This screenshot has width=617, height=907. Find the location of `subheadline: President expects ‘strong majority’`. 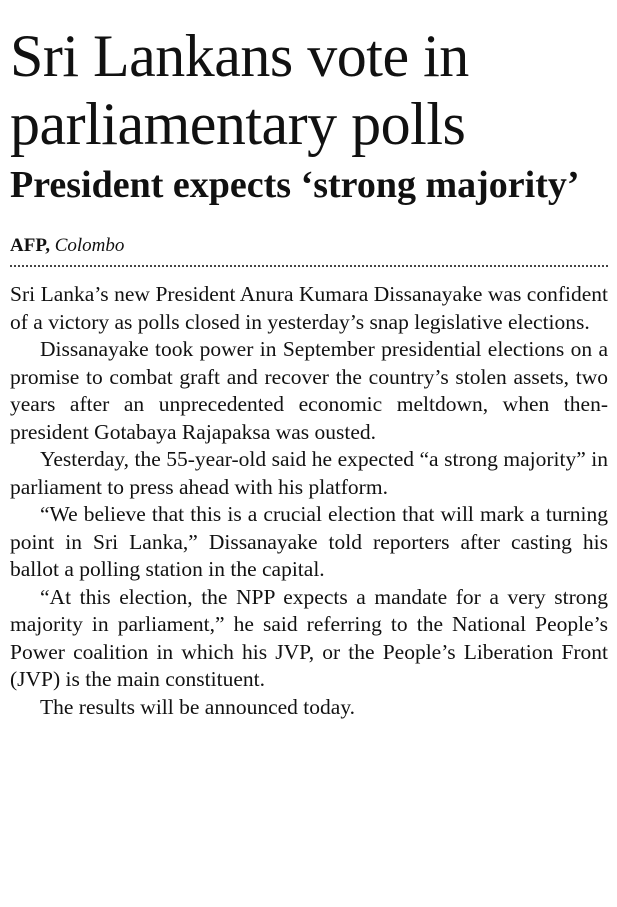

subheadline: President expects ‘strong majority’ is located at coordinates (295, 185).